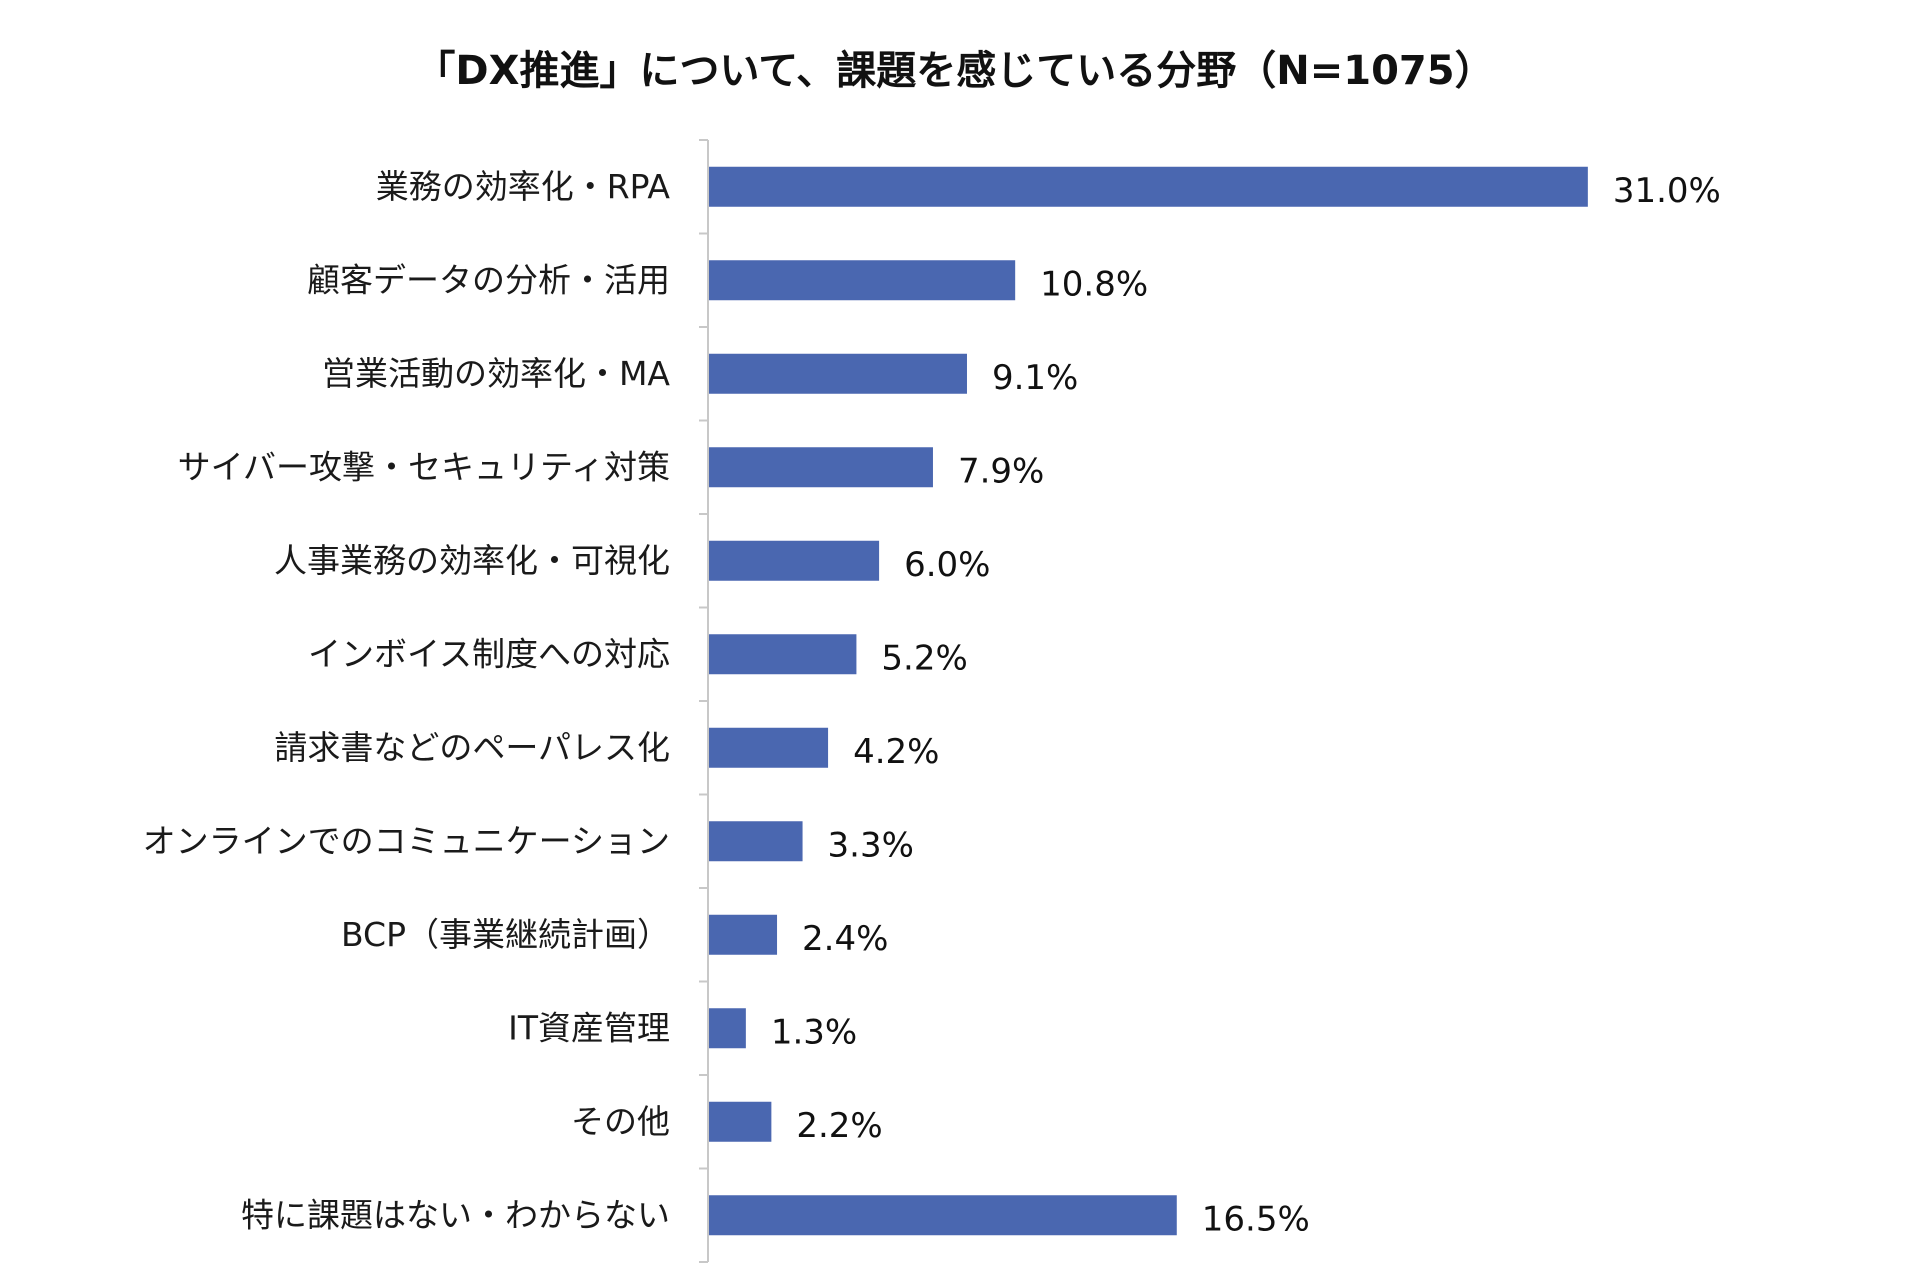  What do you see at coordinates (472, 560) in the screenshot?
I see `category-label: 人事業務の効率化・可視化` at bounding box center [472, 560].